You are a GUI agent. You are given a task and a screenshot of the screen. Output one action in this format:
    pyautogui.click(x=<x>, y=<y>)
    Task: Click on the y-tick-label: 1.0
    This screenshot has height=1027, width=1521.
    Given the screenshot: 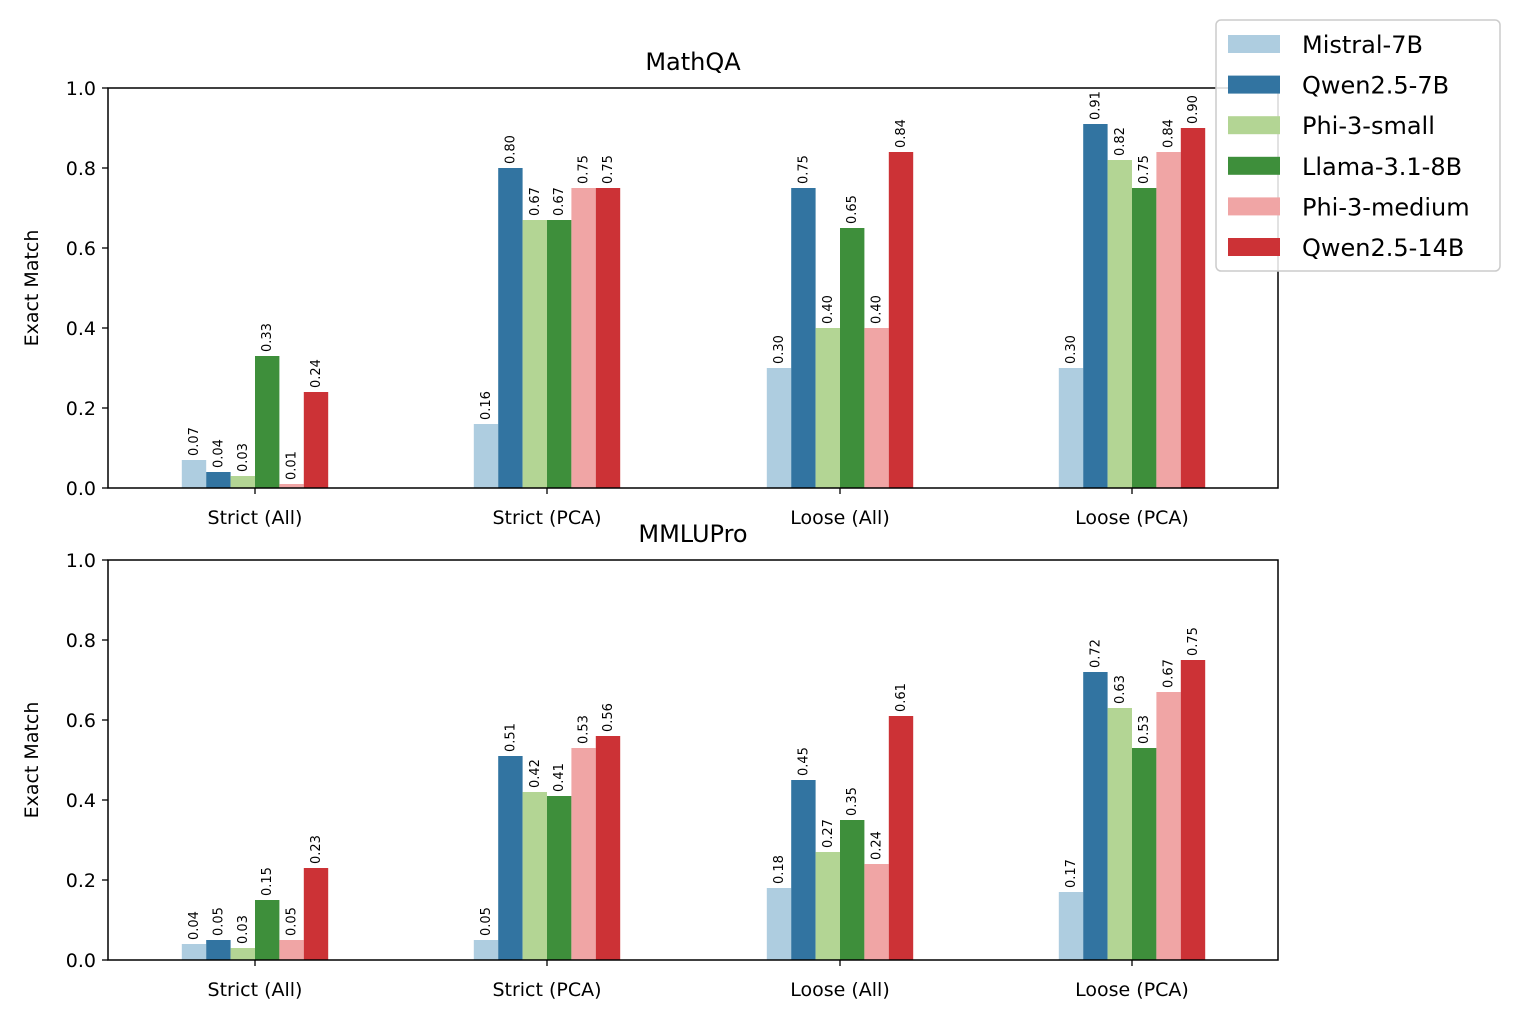 What is the action you would take?
    pyautogui.click(x=81, y=89)
    